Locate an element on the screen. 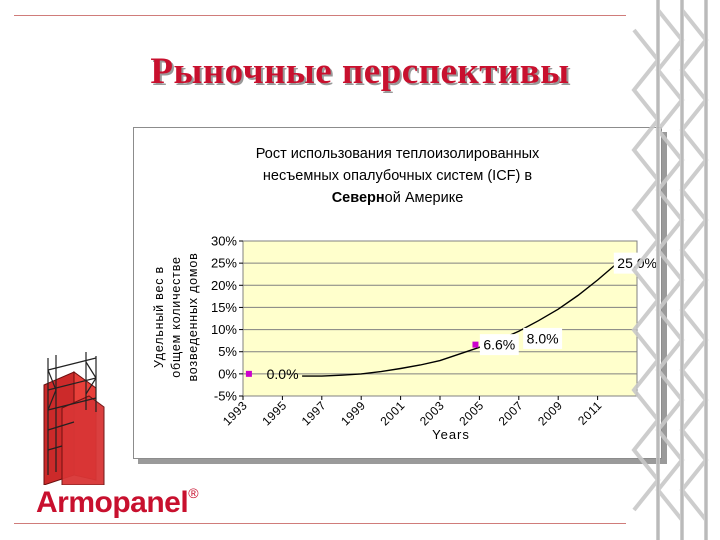 Image resolution: width=720 pixels, height=540 pixels. x-tick-label: 2011 is located at coordinates (590, 413).